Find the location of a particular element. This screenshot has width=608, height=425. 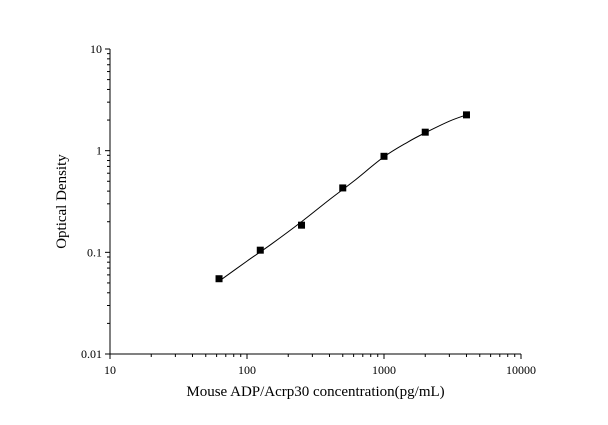

x-tick-label: 10000 is located at coordinates (521, 370).